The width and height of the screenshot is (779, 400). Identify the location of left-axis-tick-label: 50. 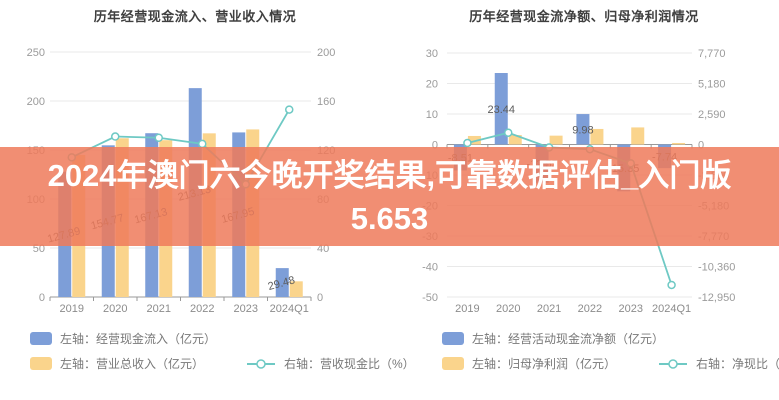
(39, 249).